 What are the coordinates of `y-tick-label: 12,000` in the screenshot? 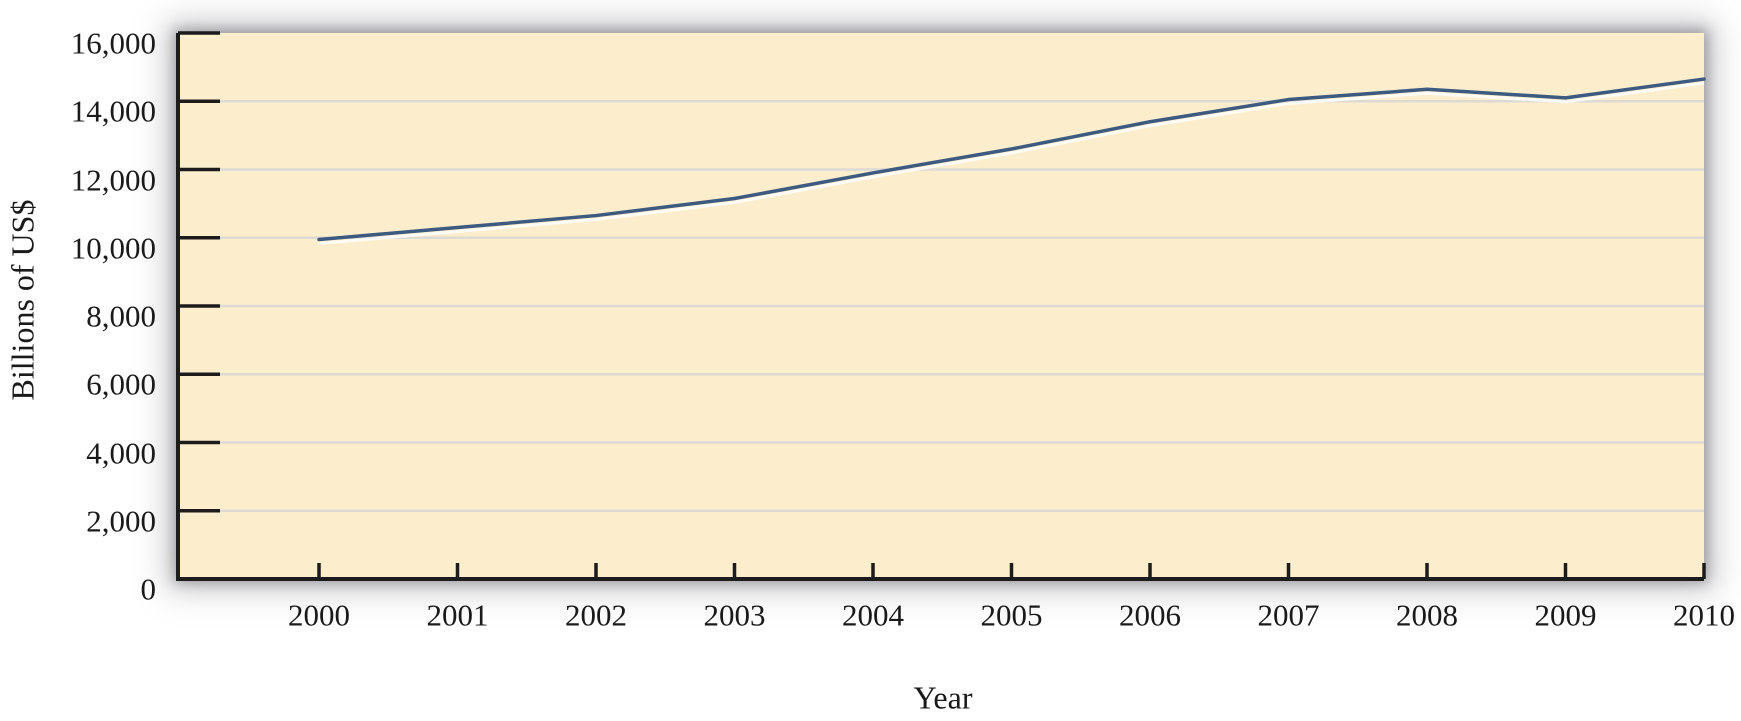 It's located at (113, 179).